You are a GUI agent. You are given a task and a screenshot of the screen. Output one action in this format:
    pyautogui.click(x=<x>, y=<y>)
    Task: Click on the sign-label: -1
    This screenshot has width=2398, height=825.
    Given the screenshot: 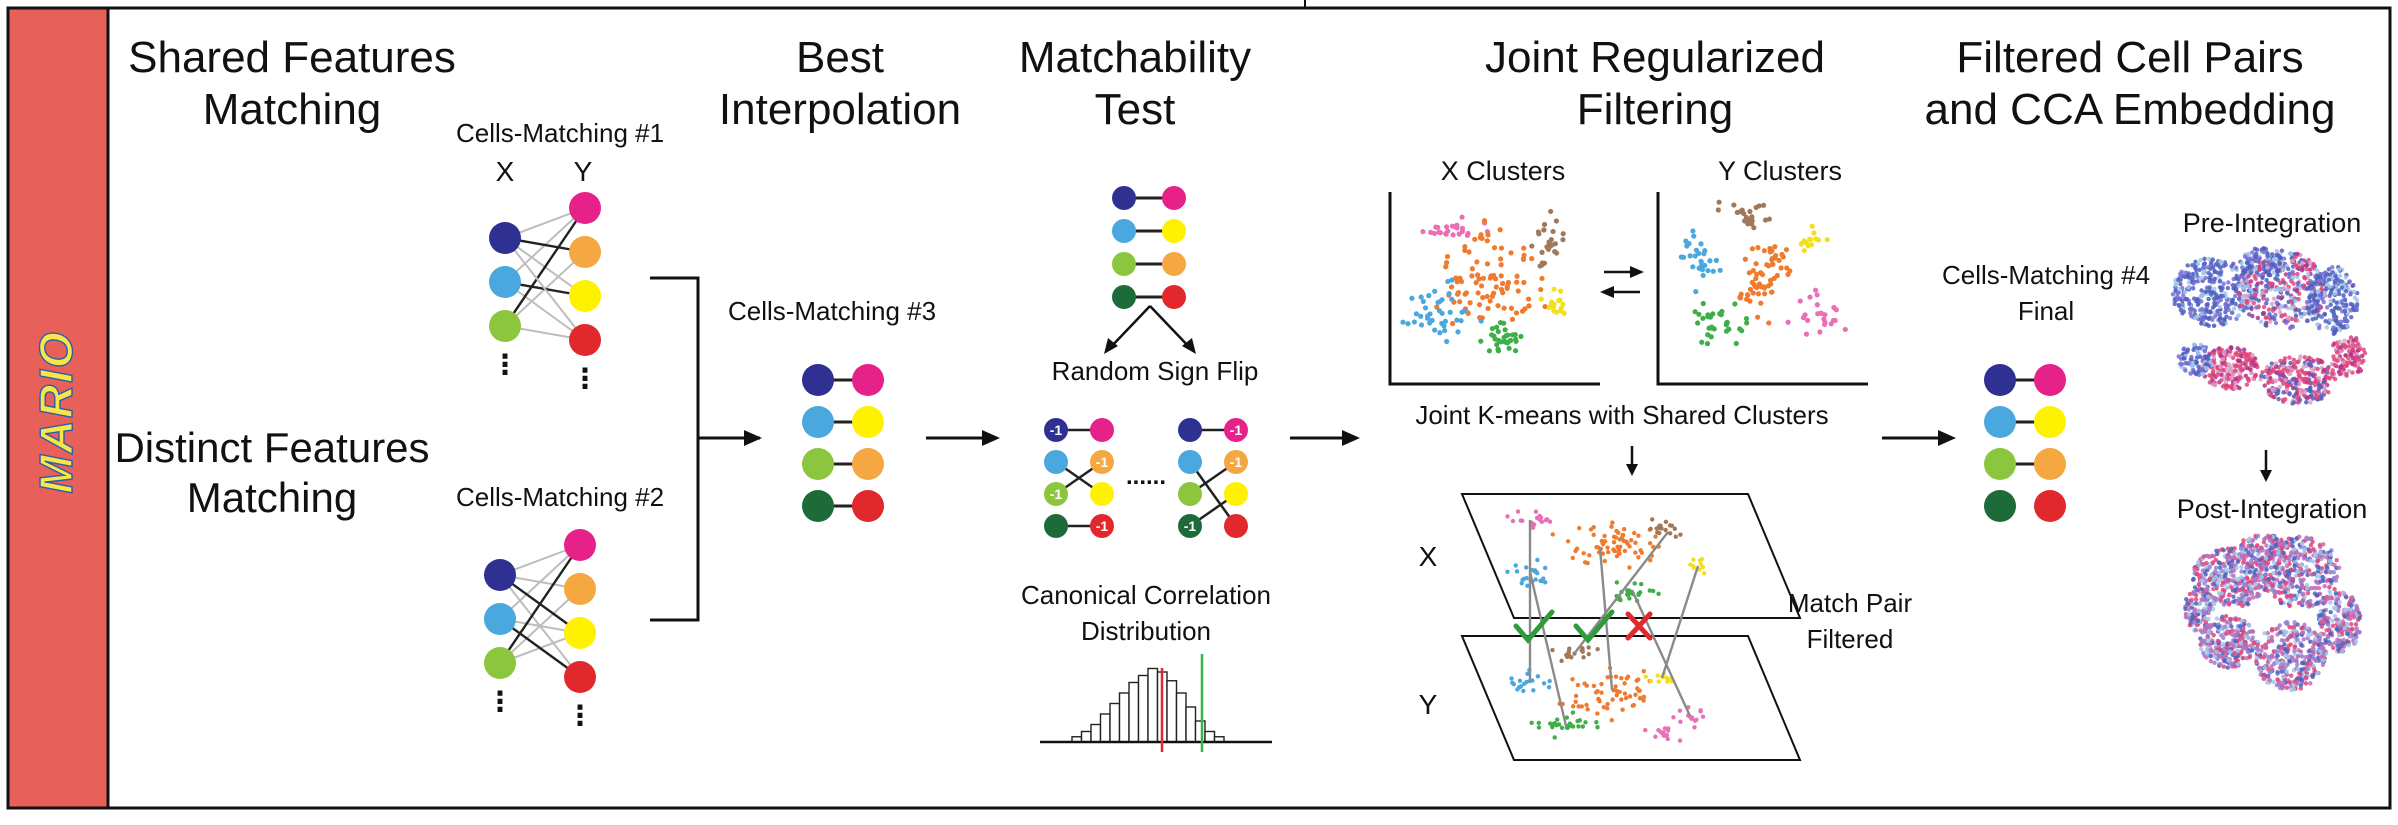 What is the action you would take?
    pyautogui.click(x=1190, y=526)
    